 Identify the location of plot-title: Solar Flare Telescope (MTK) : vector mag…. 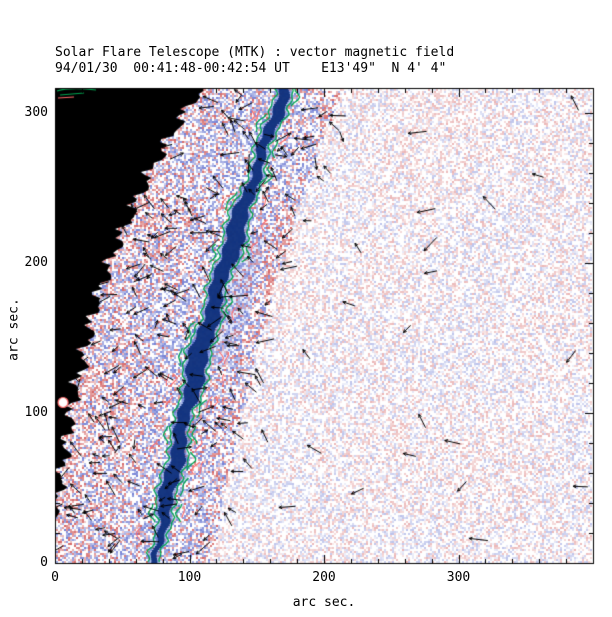
(255, 52).